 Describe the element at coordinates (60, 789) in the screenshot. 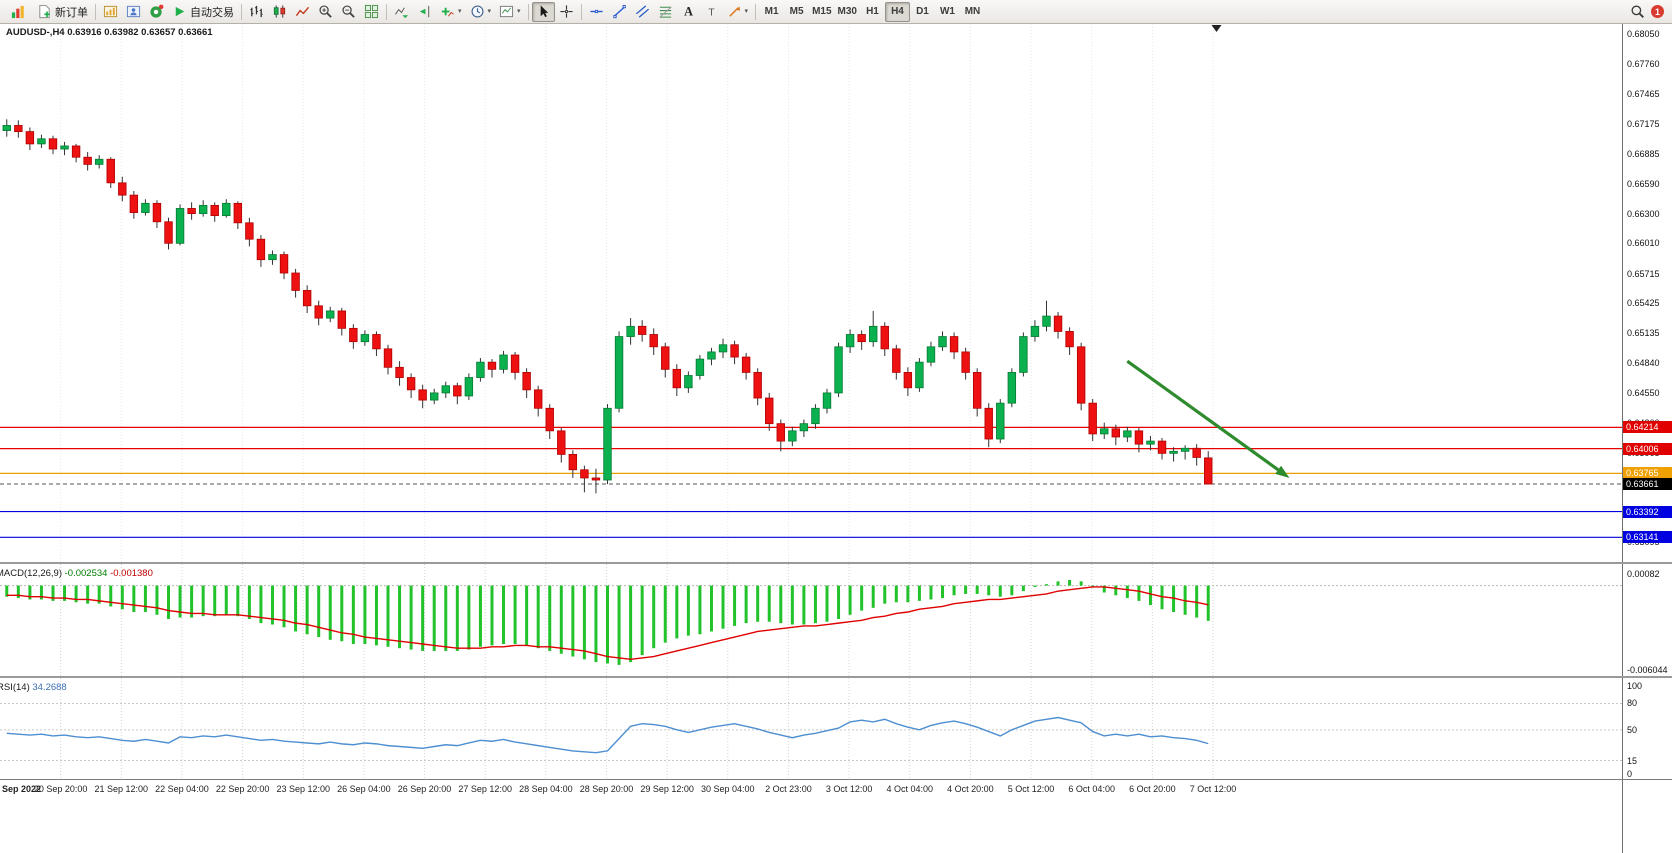

I see `time-axis-label: 20 Sep 20:00` at that location.